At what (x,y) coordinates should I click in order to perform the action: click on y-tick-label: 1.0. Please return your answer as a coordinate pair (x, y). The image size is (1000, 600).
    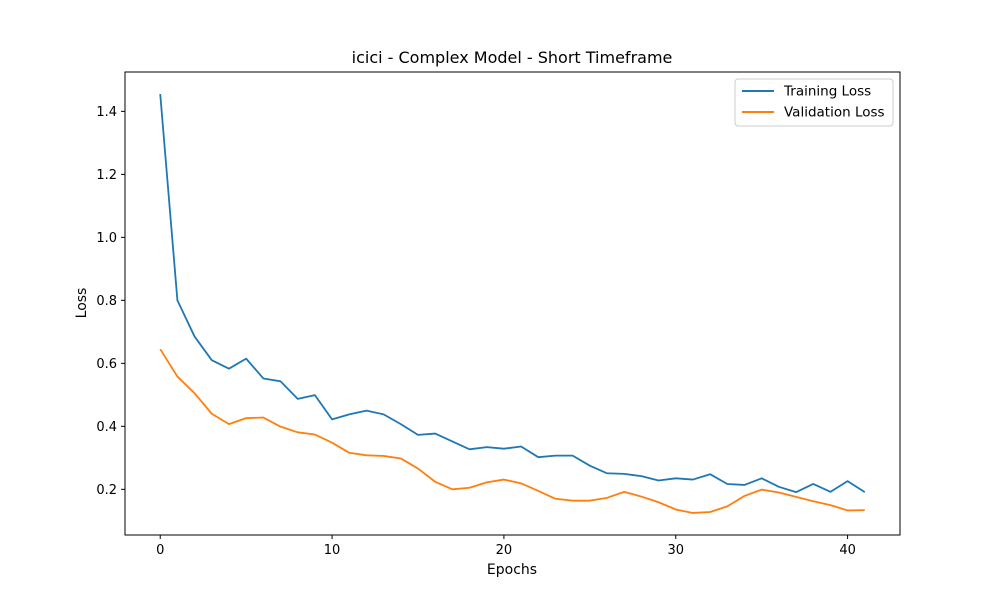
    Looking at the image, I should click on (106, 238).